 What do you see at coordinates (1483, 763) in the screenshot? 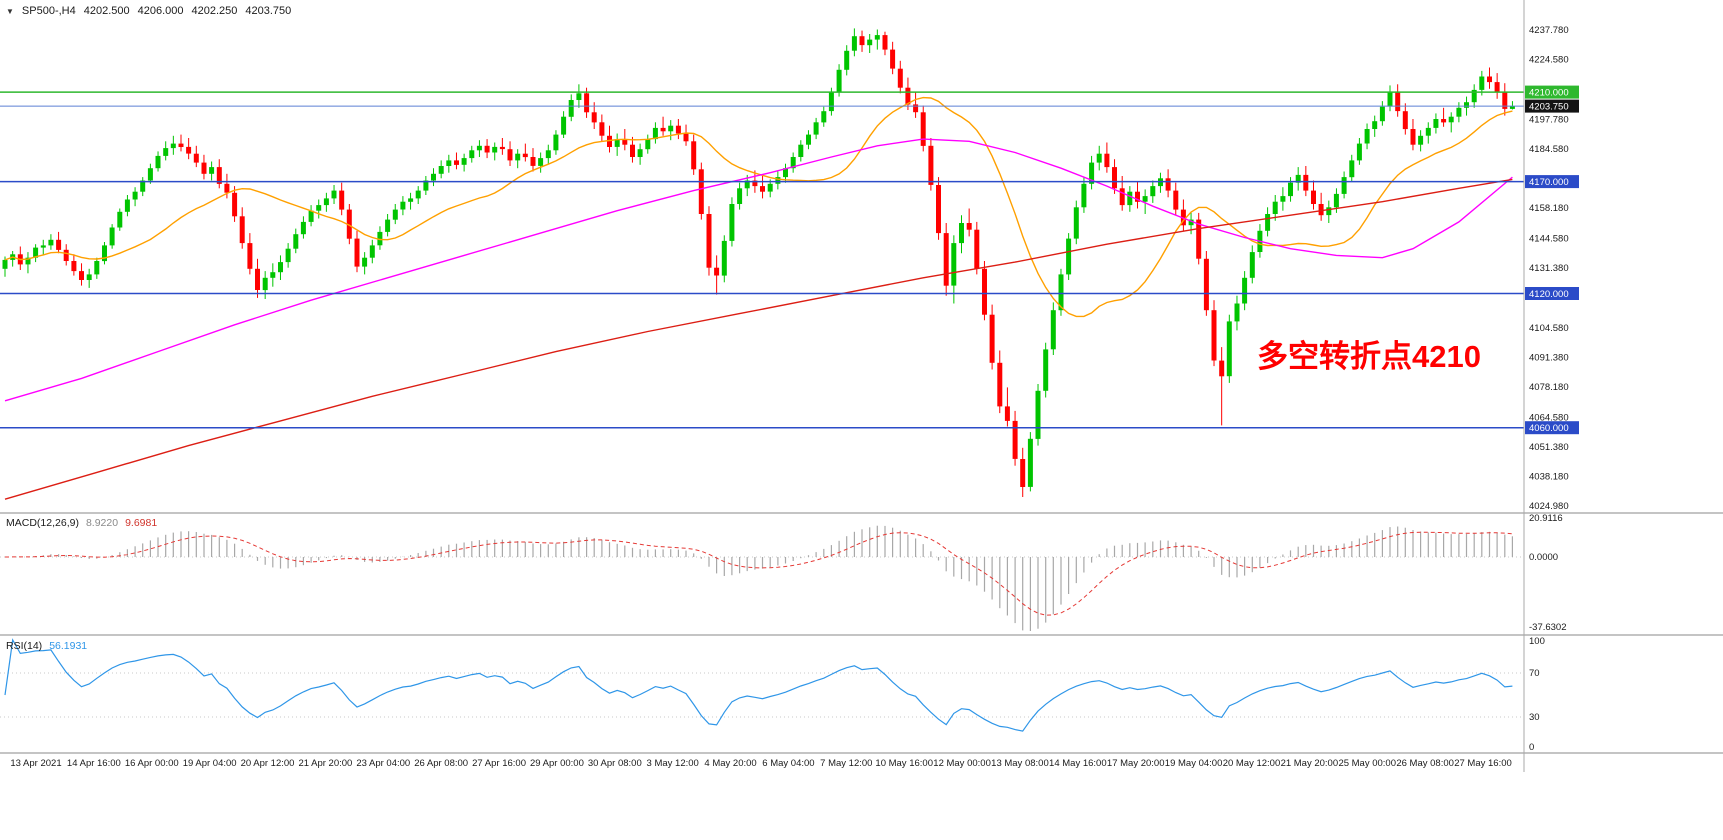
I see `svg-text: 27 May 16:00` at bounding box center [1483, 763].